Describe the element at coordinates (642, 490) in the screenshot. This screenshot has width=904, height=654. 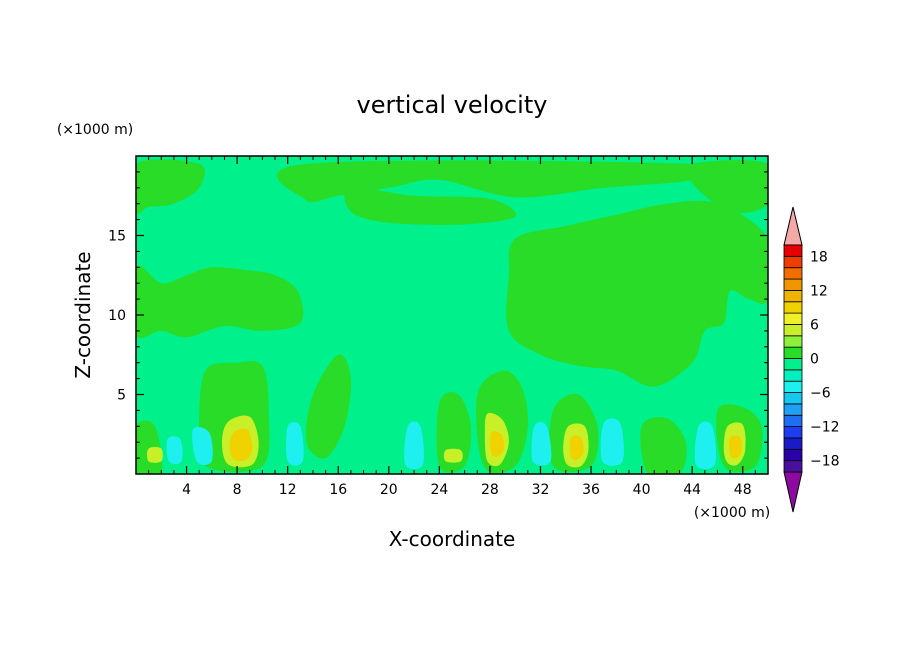
I see `x-tick-label: 40` at that location.